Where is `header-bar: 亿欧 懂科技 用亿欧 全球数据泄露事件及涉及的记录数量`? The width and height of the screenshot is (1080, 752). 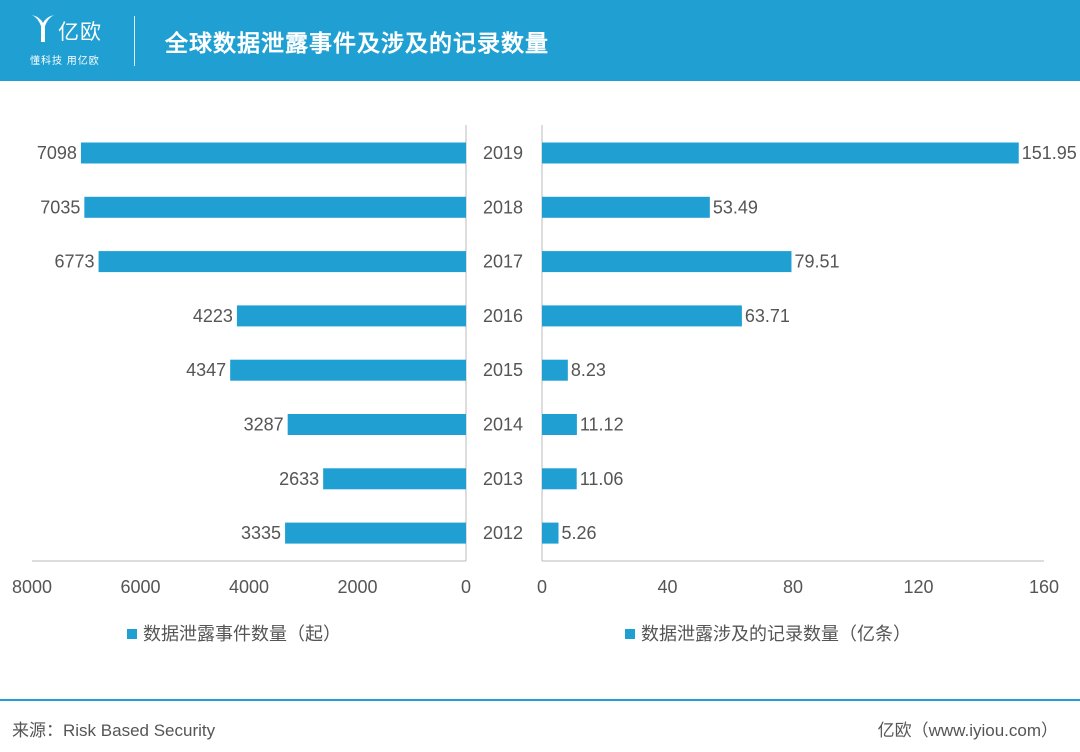
header-bar: 亿欧 懂科技 用亿欧 全球数据泄露事件及涉及的记录数量 is located at coordinates (540, 40).